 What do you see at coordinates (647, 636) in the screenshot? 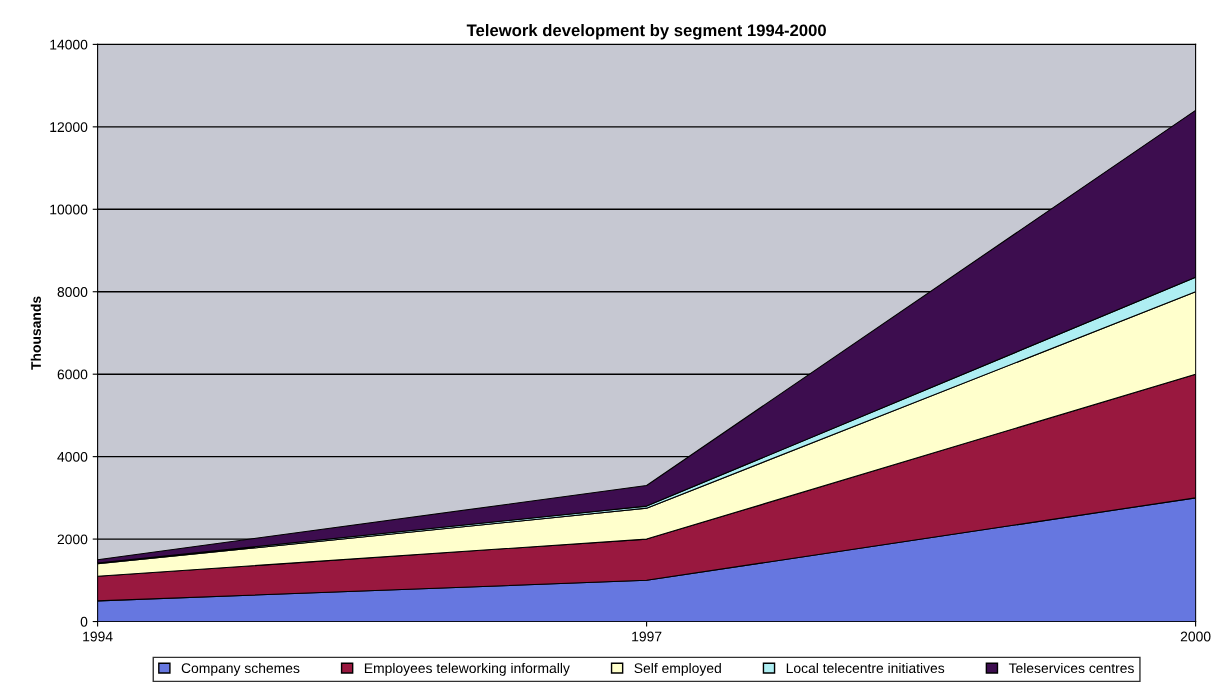
I see `x-tick-label: 1997` at bounding box center [647, 636].